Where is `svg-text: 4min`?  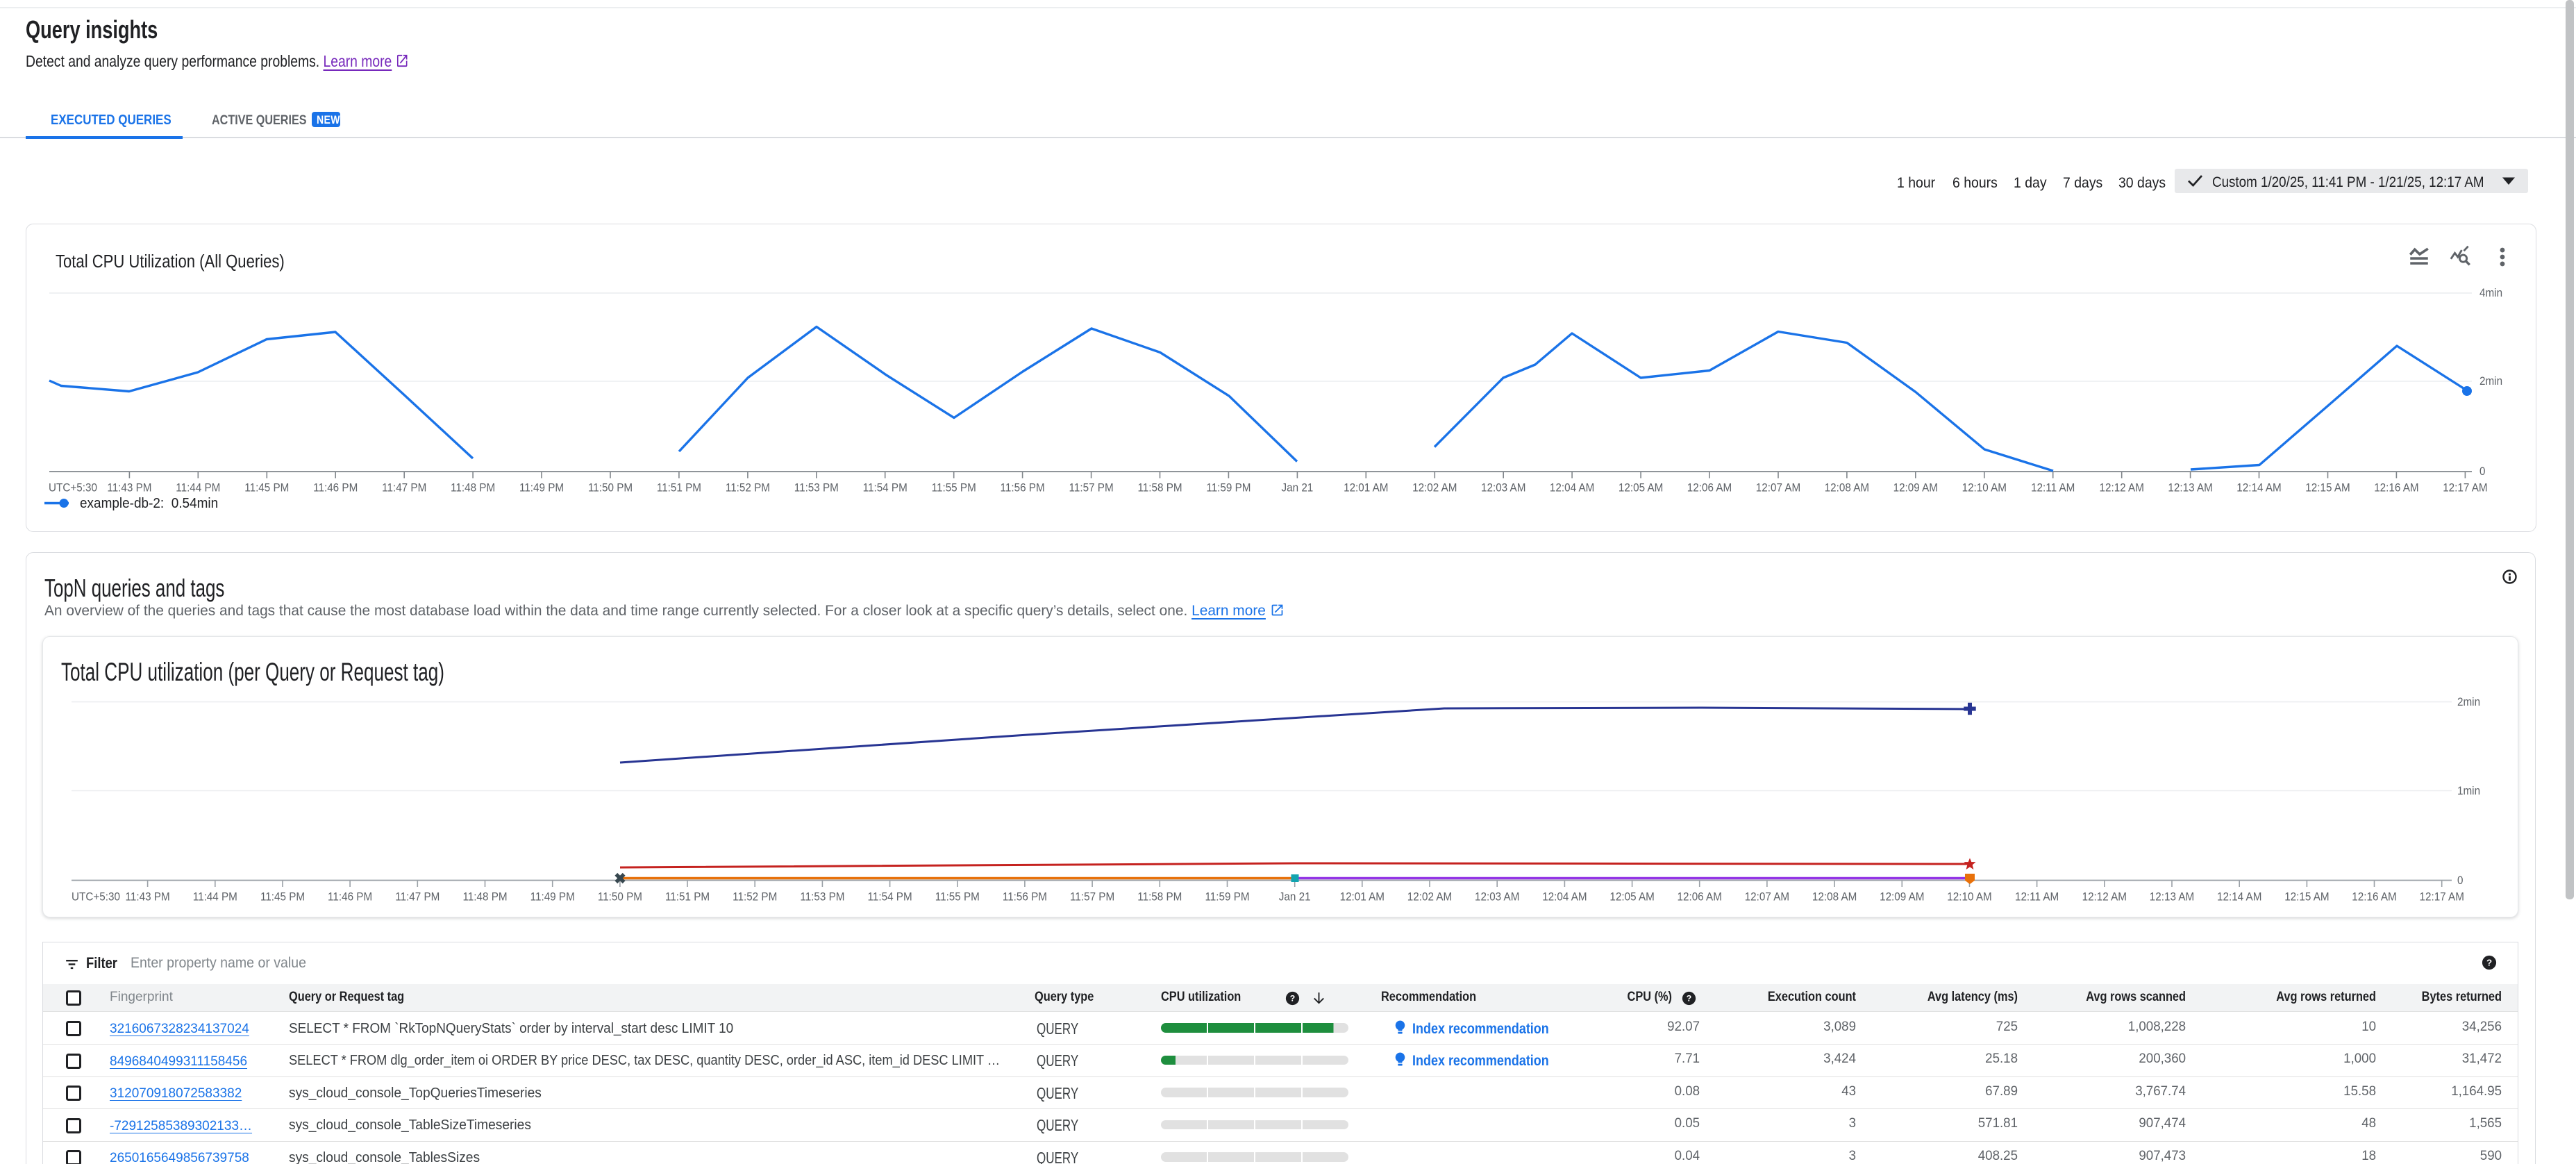 svg-text: 4min is located at coordinates (2490, 294).